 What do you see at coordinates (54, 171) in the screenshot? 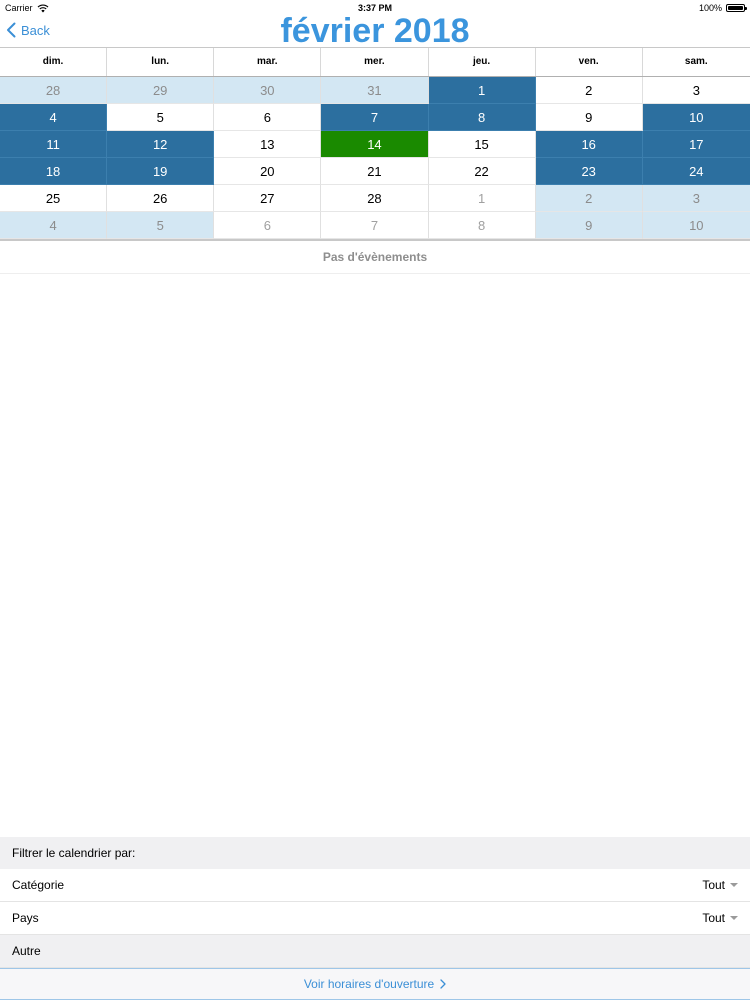
I see `calendar-day: 18` at bounding box center [54, 171].